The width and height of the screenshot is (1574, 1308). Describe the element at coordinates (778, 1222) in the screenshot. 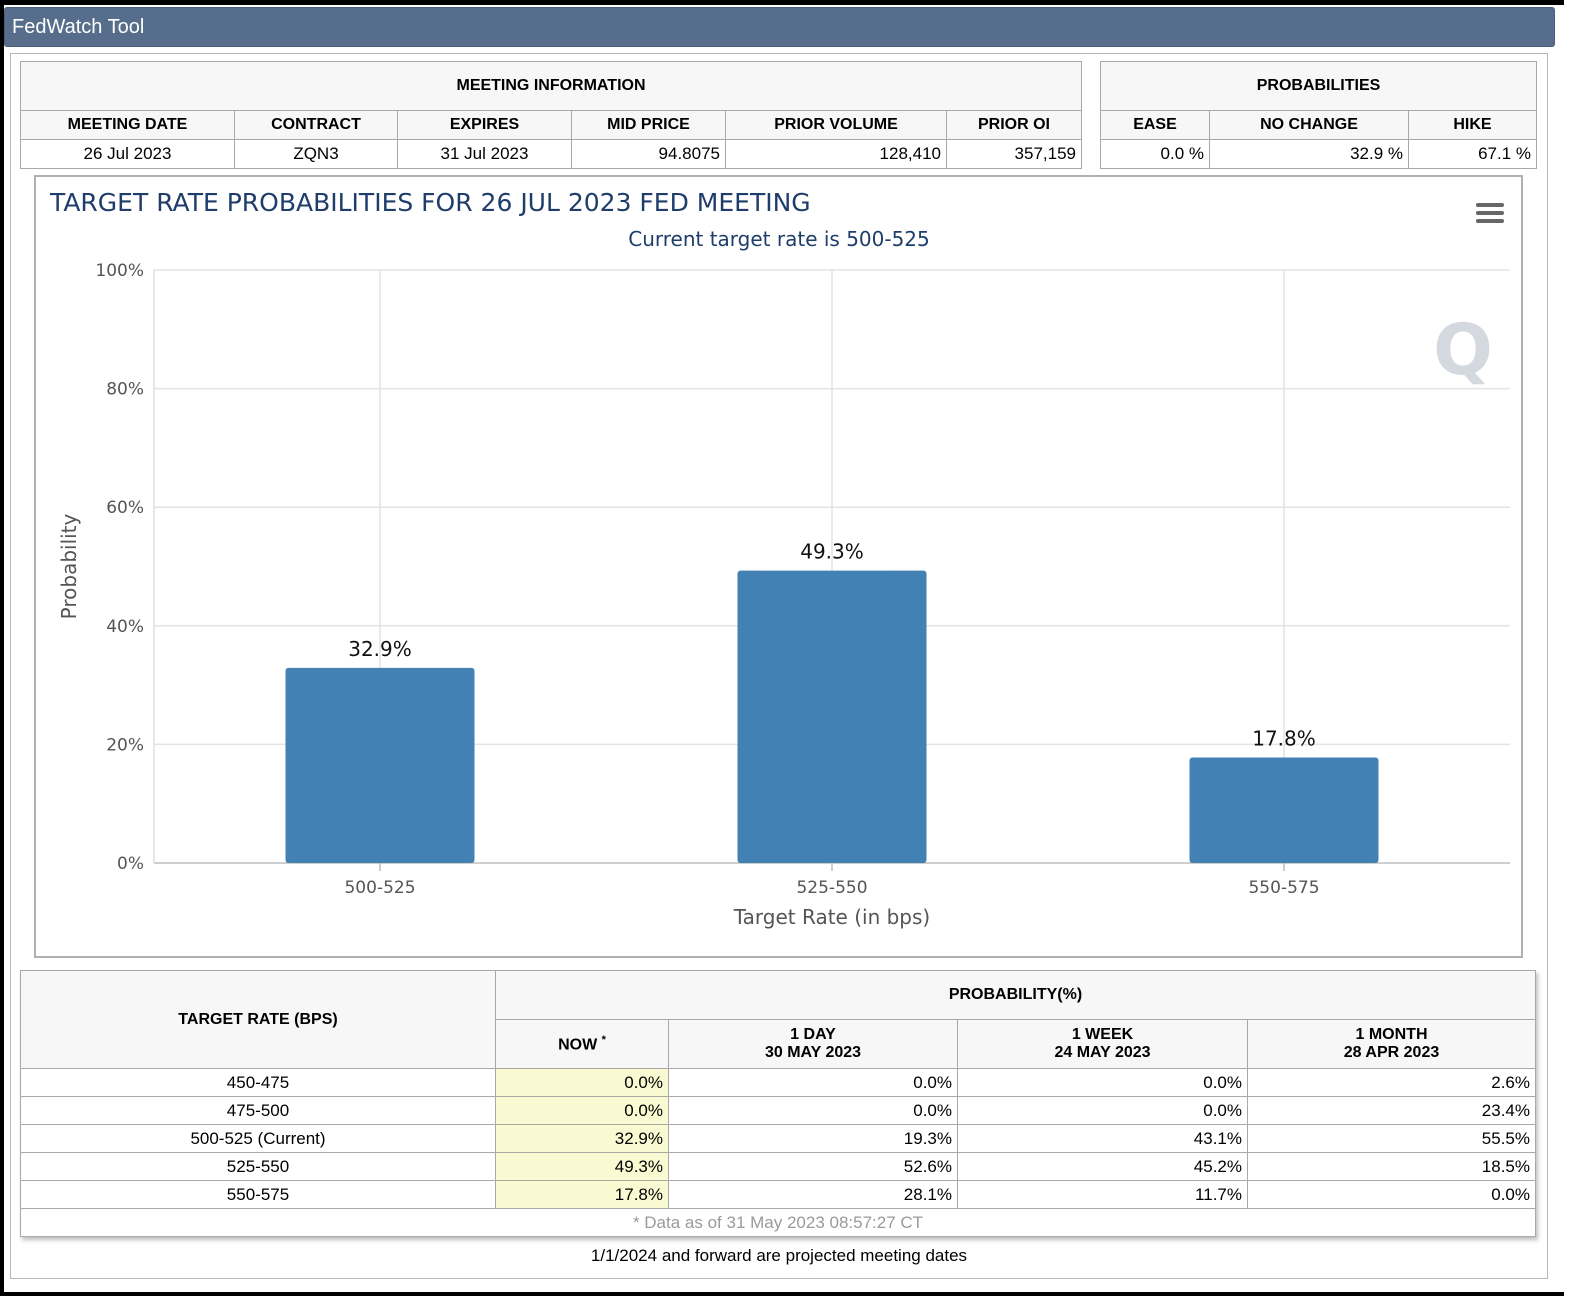

I see `data-timestamp-footnote: * Data as of 31 May 2023 08:57:27 CT` at that location.